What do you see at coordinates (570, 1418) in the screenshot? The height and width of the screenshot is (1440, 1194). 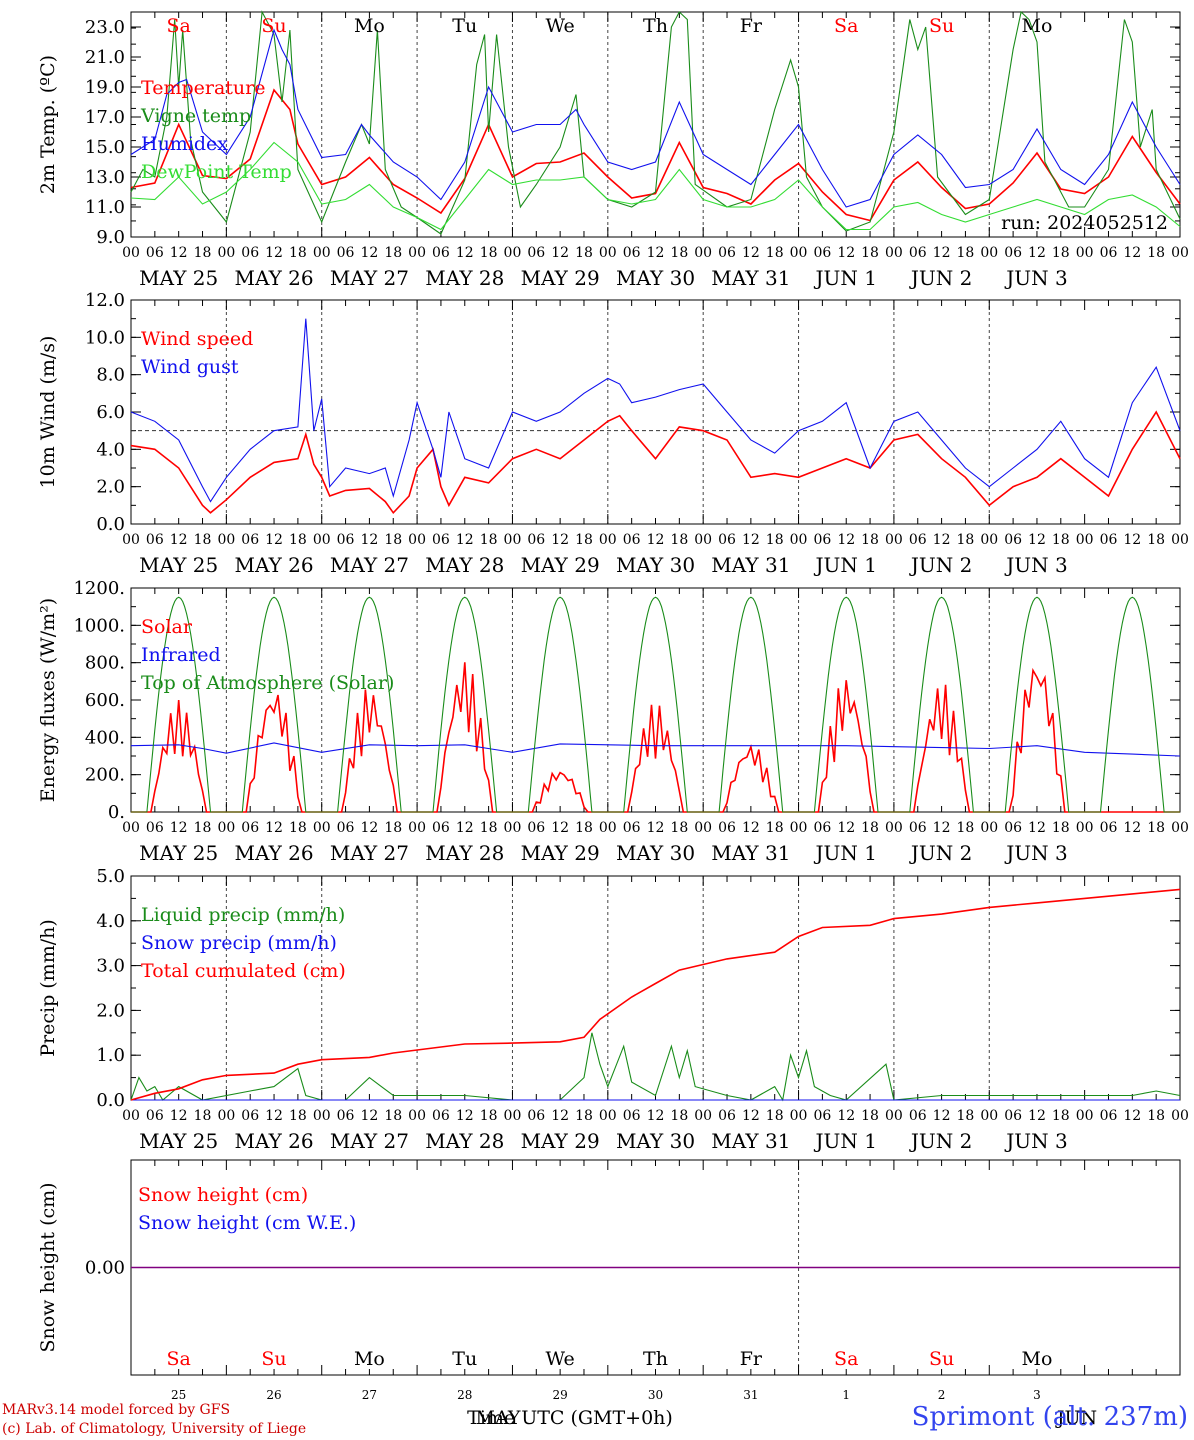 I see `x-axis-label: Time UTC (GMT+0h)` at bounding box center [570, 1418].